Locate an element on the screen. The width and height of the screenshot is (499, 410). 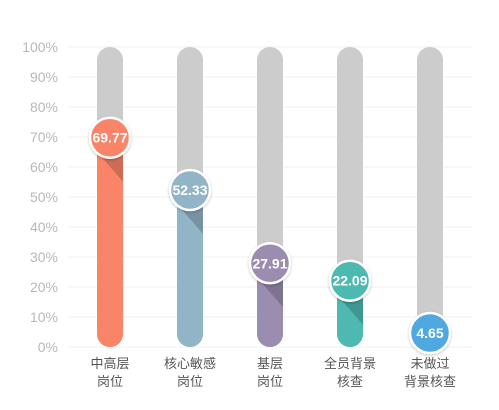
x-tick-label: 全员背景核查 is located at coordinates (350, 373).